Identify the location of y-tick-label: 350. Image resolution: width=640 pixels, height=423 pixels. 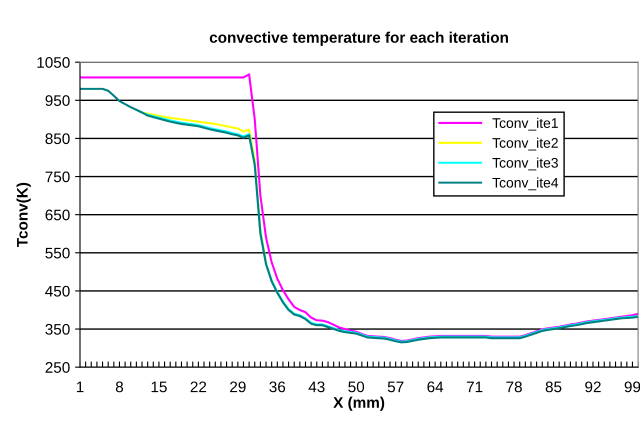
(57, 329).